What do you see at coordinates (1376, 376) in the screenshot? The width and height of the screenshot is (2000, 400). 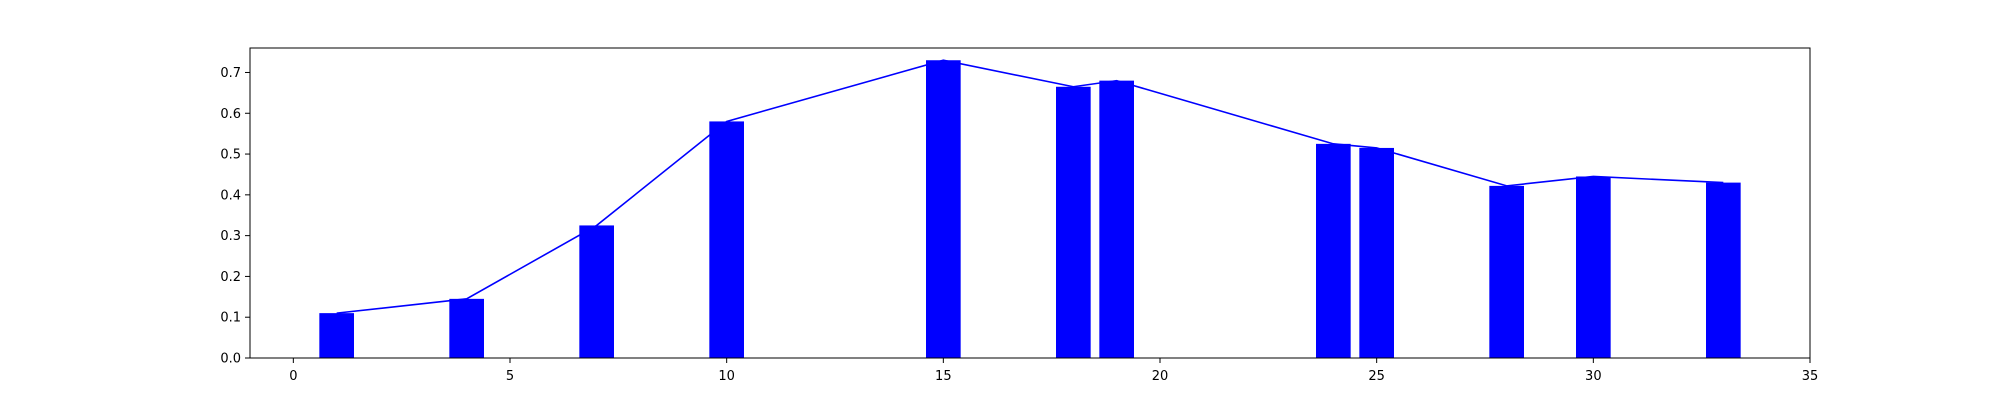 I see `x-tick-label: 25` at bounding box center [1376, 376].